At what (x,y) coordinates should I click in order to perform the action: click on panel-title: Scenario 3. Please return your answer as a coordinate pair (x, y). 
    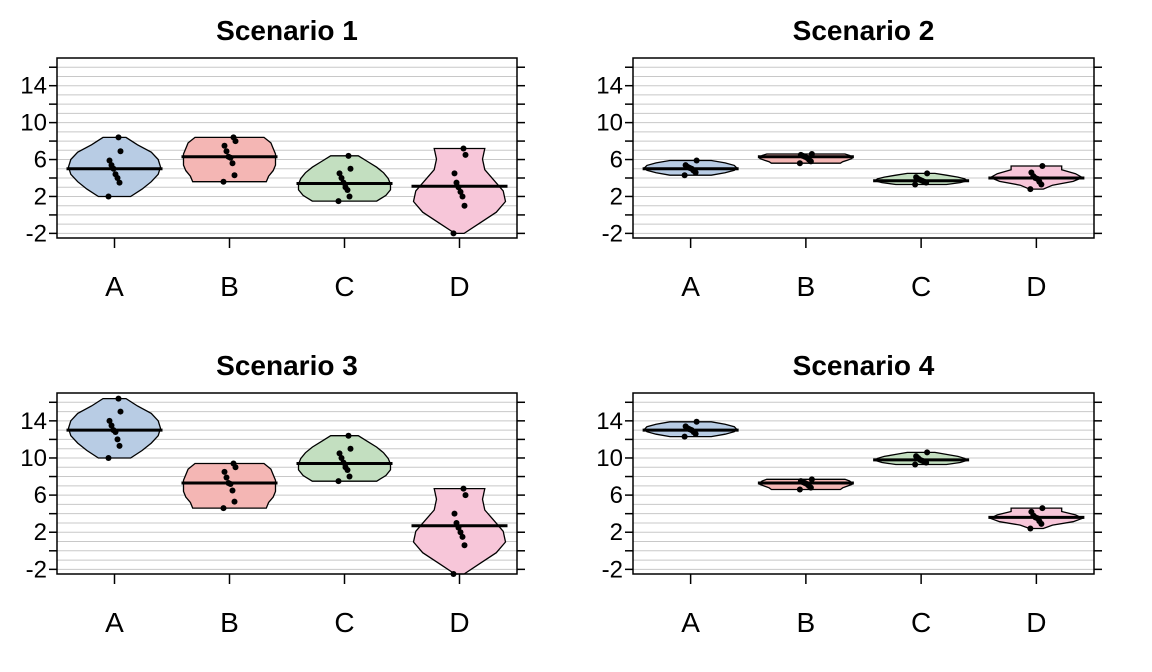
    Looking at the image, I should click on (287, 365).